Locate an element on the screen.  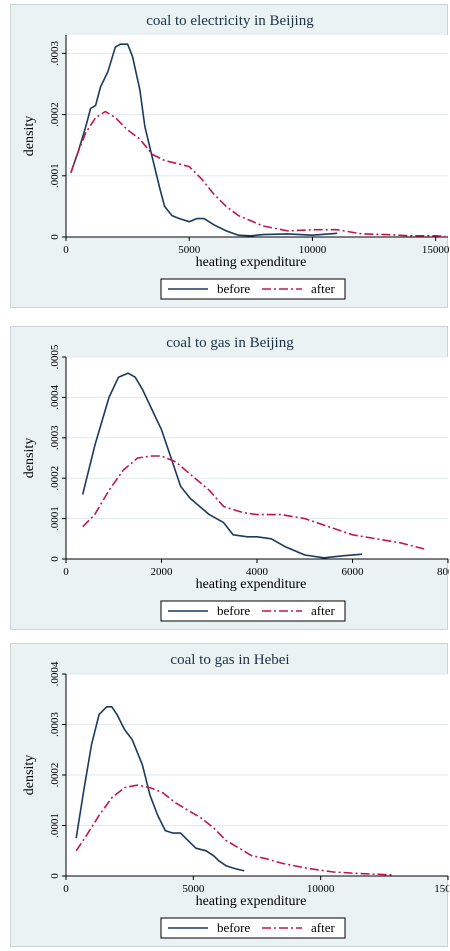
x-tick-label: 4000 is located at coordinates (257, 572).